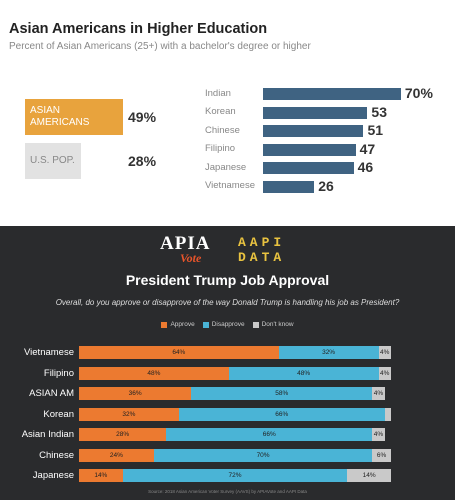  I want to click on legend-approve: Approve, so click(178, 324).